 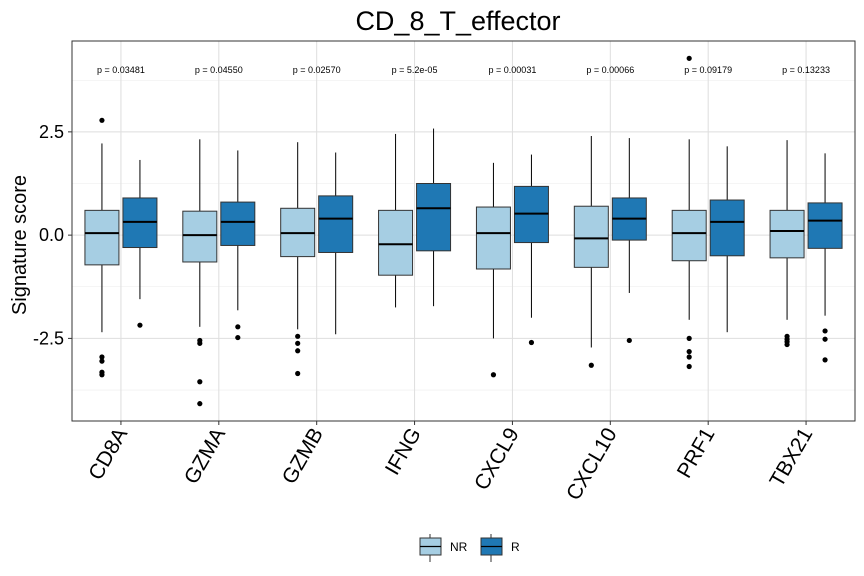 What do you see at coordinates (469, 548) in the screenshot?
I see `legend: NR R` at bounding box center [469, 548].